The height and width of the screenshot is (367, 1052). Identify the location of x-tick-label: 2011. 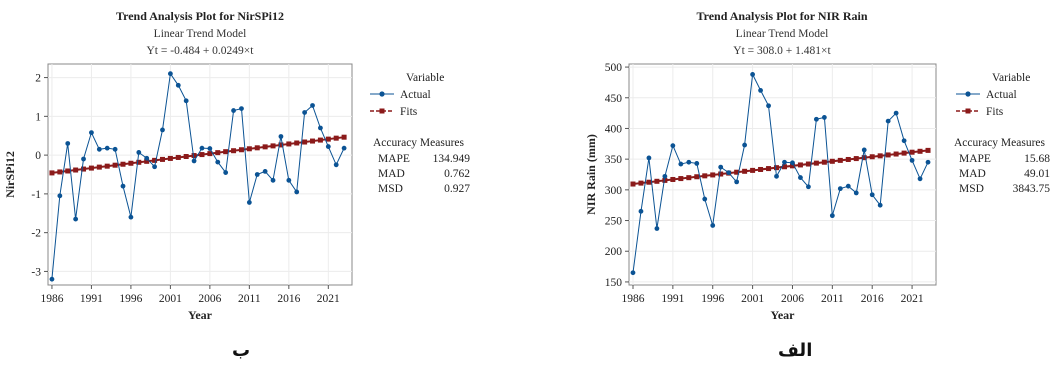
(249, 299).